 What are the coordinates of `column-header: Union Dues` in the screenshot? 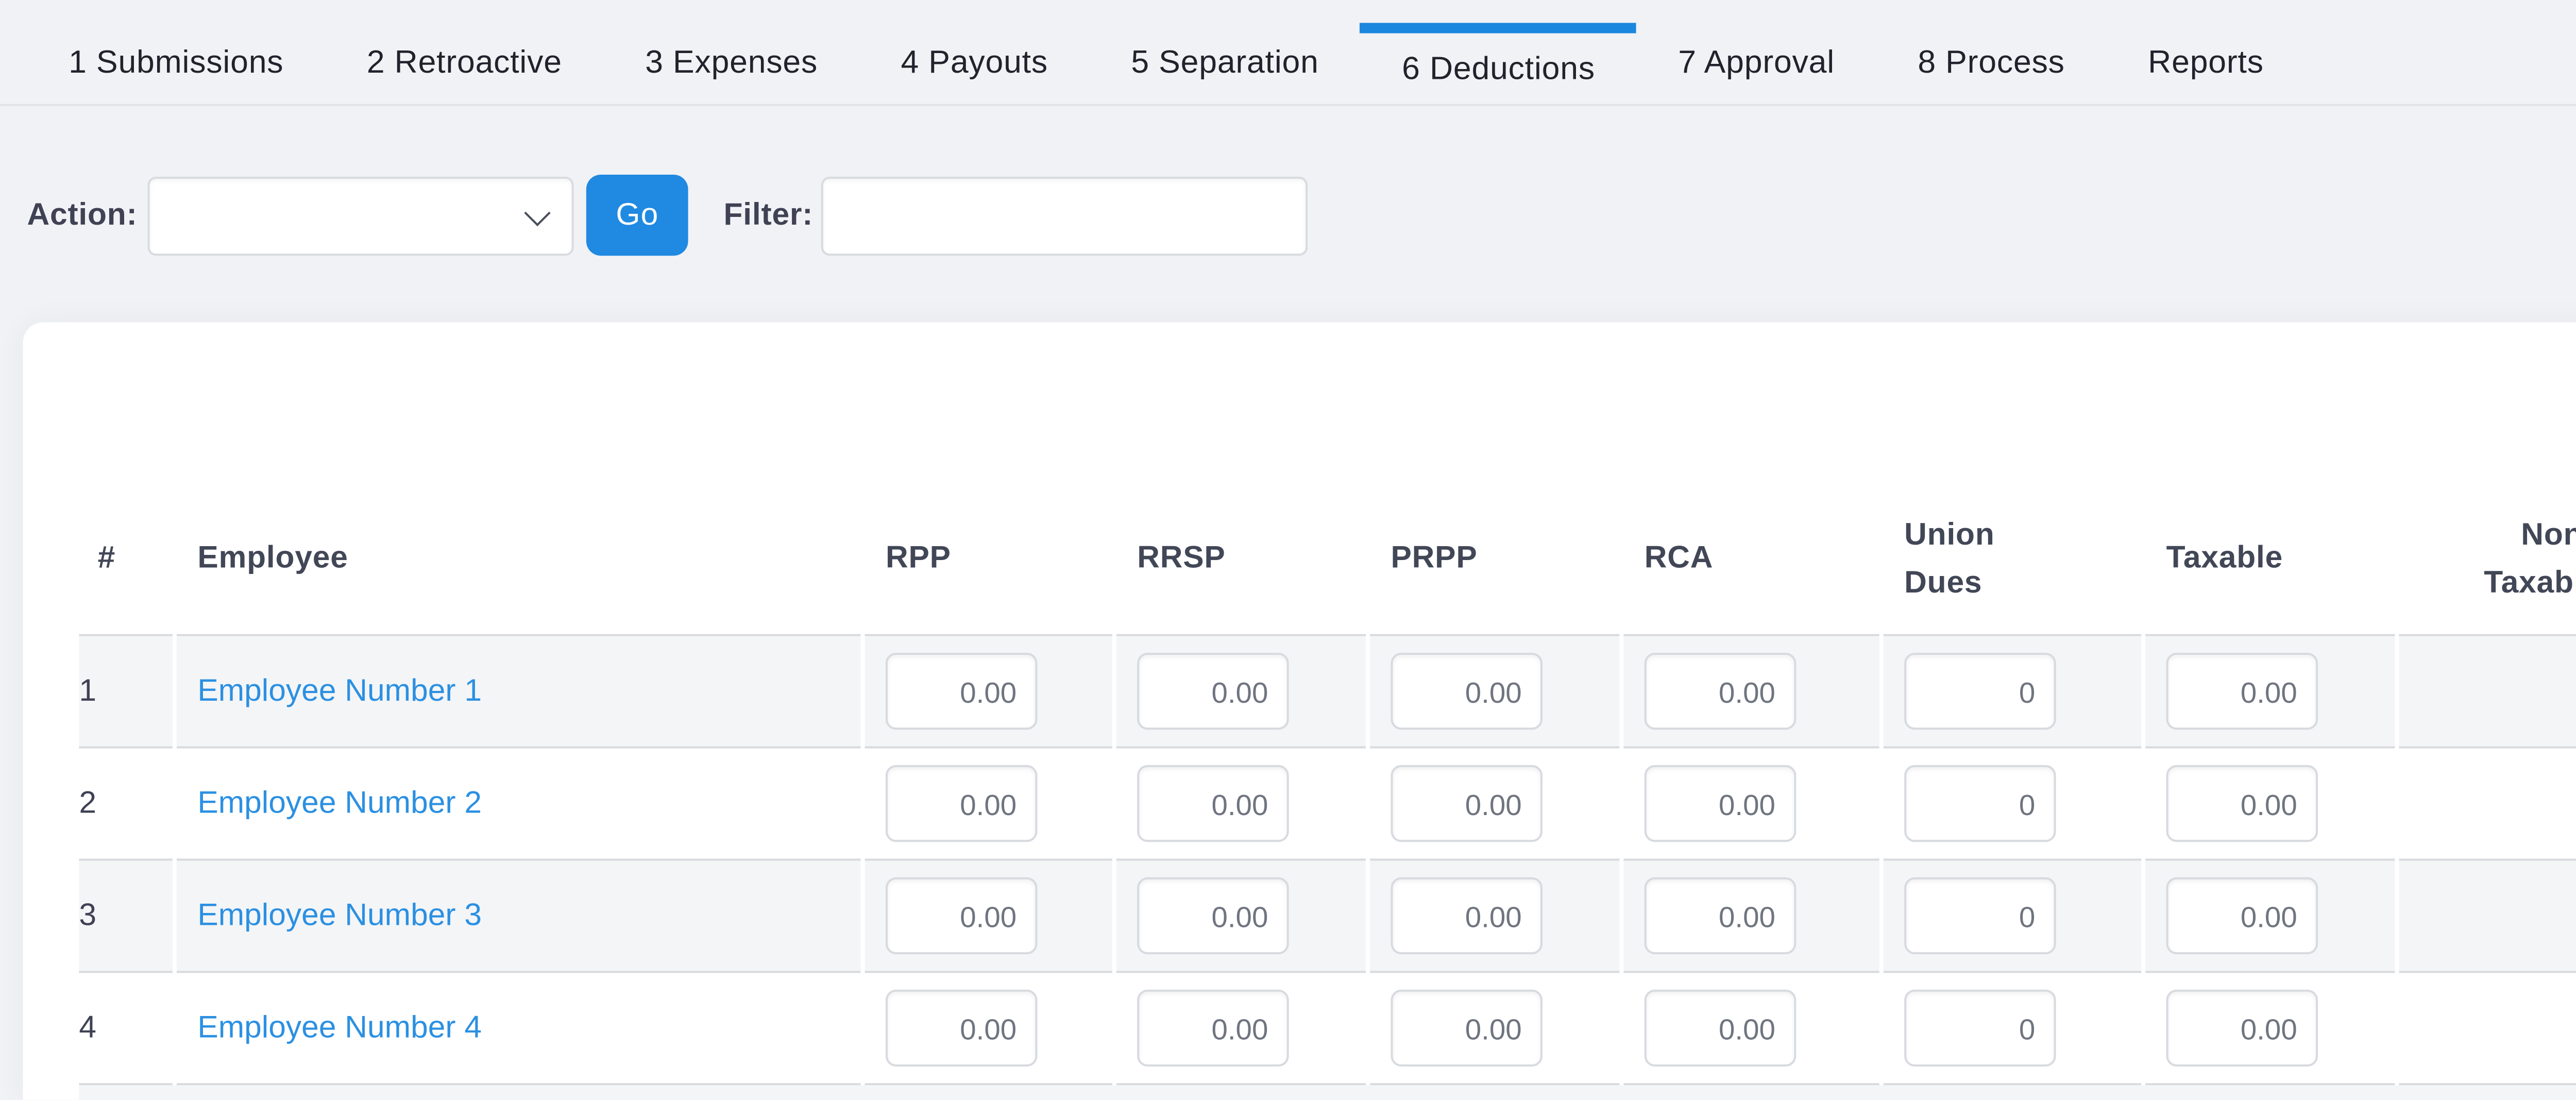 It's located at (2012, 559).